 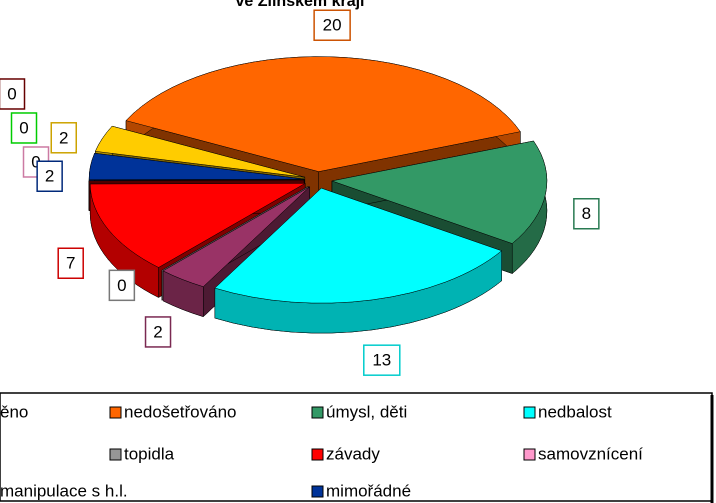 I want to click on data-label: 13, so click(x=381, y=360).